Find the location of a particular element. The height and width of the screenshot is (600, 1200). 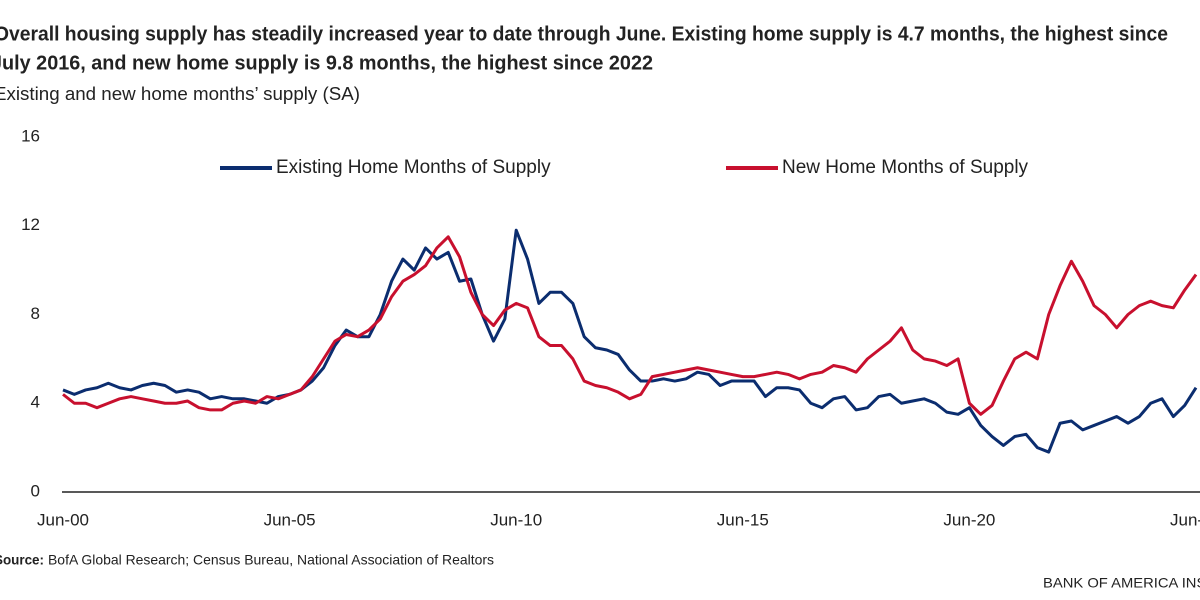

x-tick-label: Jun-25 is located at coordinates (1185, 519).